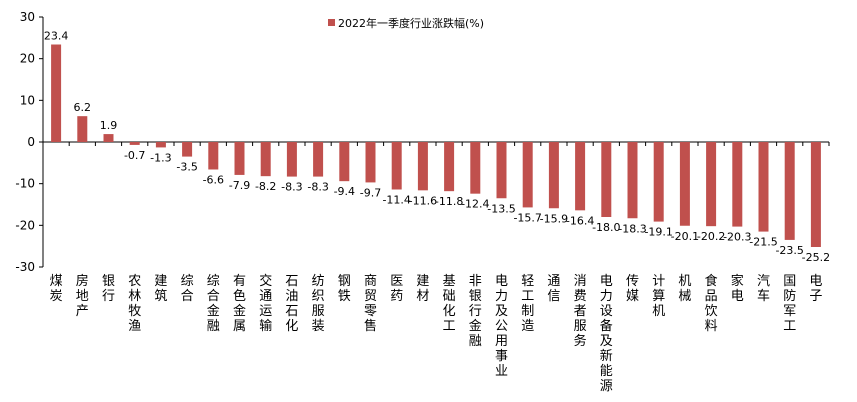 The image size is (857, 402). I want to click on category-label: 医药, so click(396, 289).